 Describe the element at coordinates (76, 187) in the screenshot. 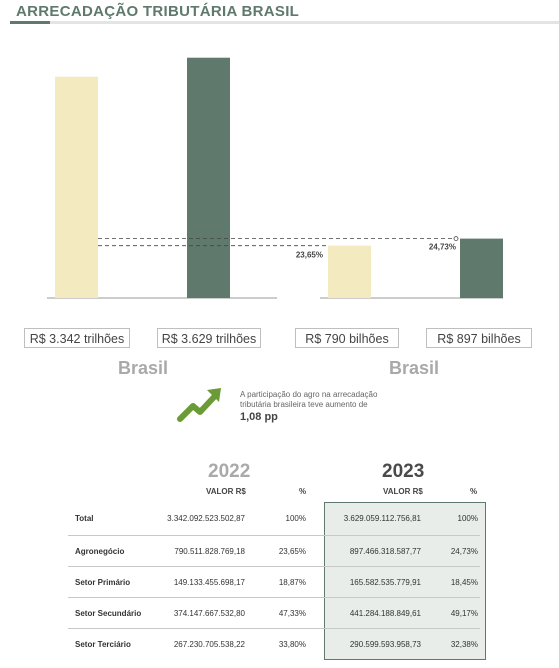

I see `bar-0-2022` at that location.